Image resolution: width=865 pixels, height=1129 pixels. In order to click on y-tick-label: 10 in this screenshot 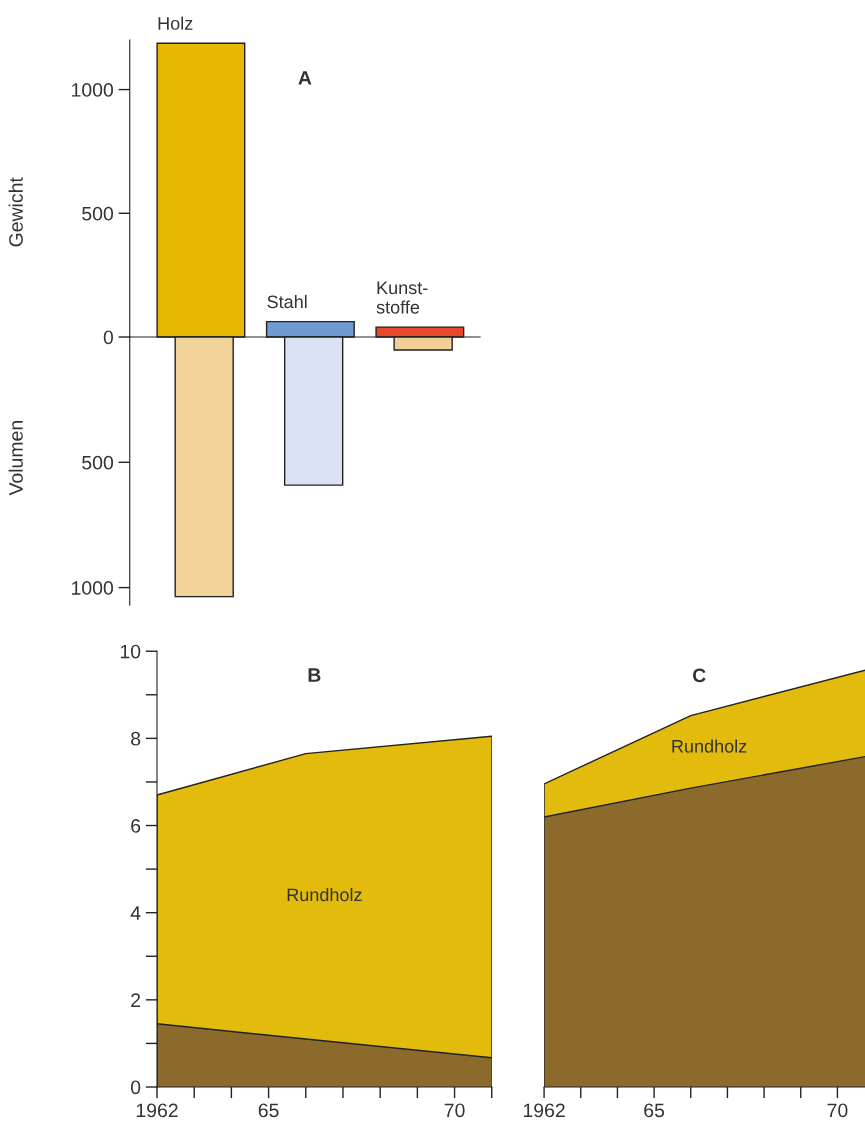, I will do `click(130, 651)`.